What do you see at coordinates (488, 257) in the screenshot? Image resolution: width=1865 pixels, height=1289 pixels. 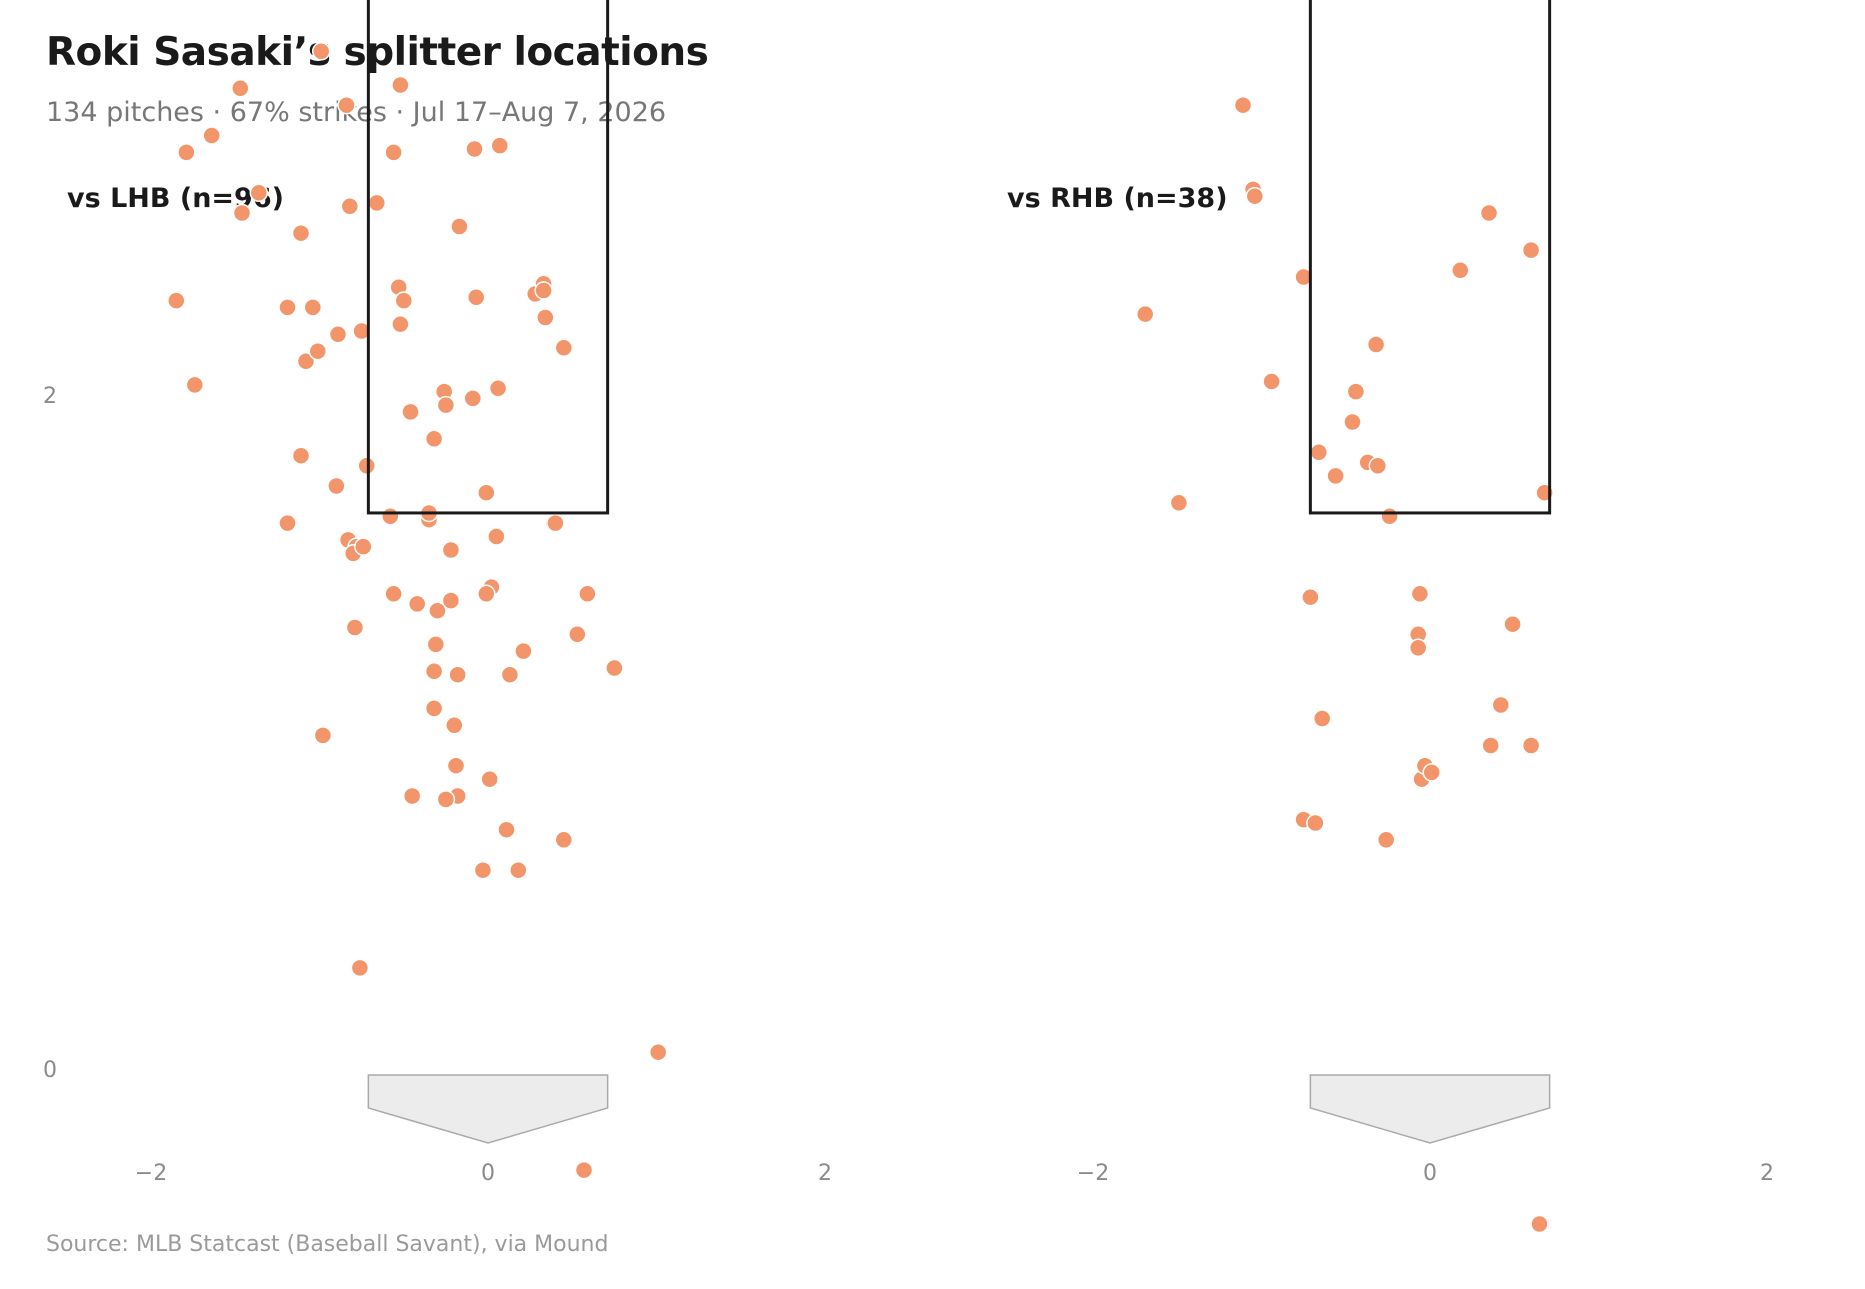 I see `strike-zone` at bounding box center [488, 257].